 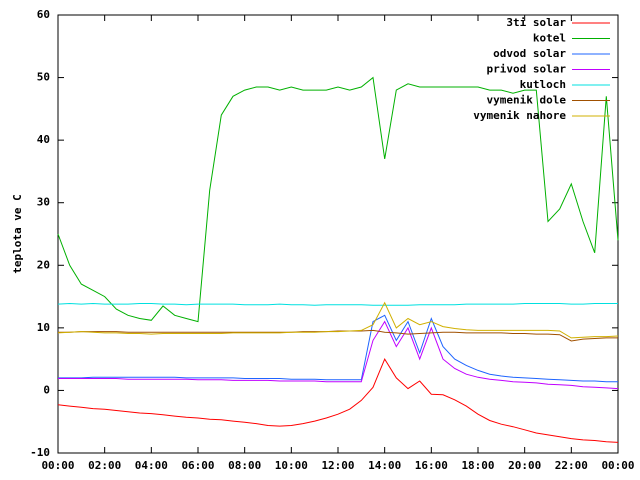 I want to click on y-tick-label: 50, so click(x=43, y=77).